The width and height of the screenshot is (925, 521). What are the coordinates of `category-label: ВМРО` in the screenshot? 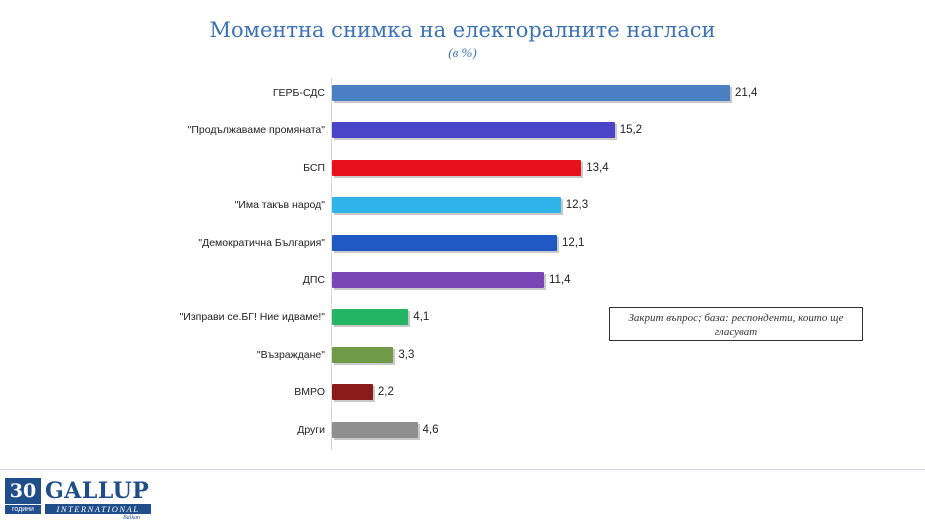 It's located at (309, 392).